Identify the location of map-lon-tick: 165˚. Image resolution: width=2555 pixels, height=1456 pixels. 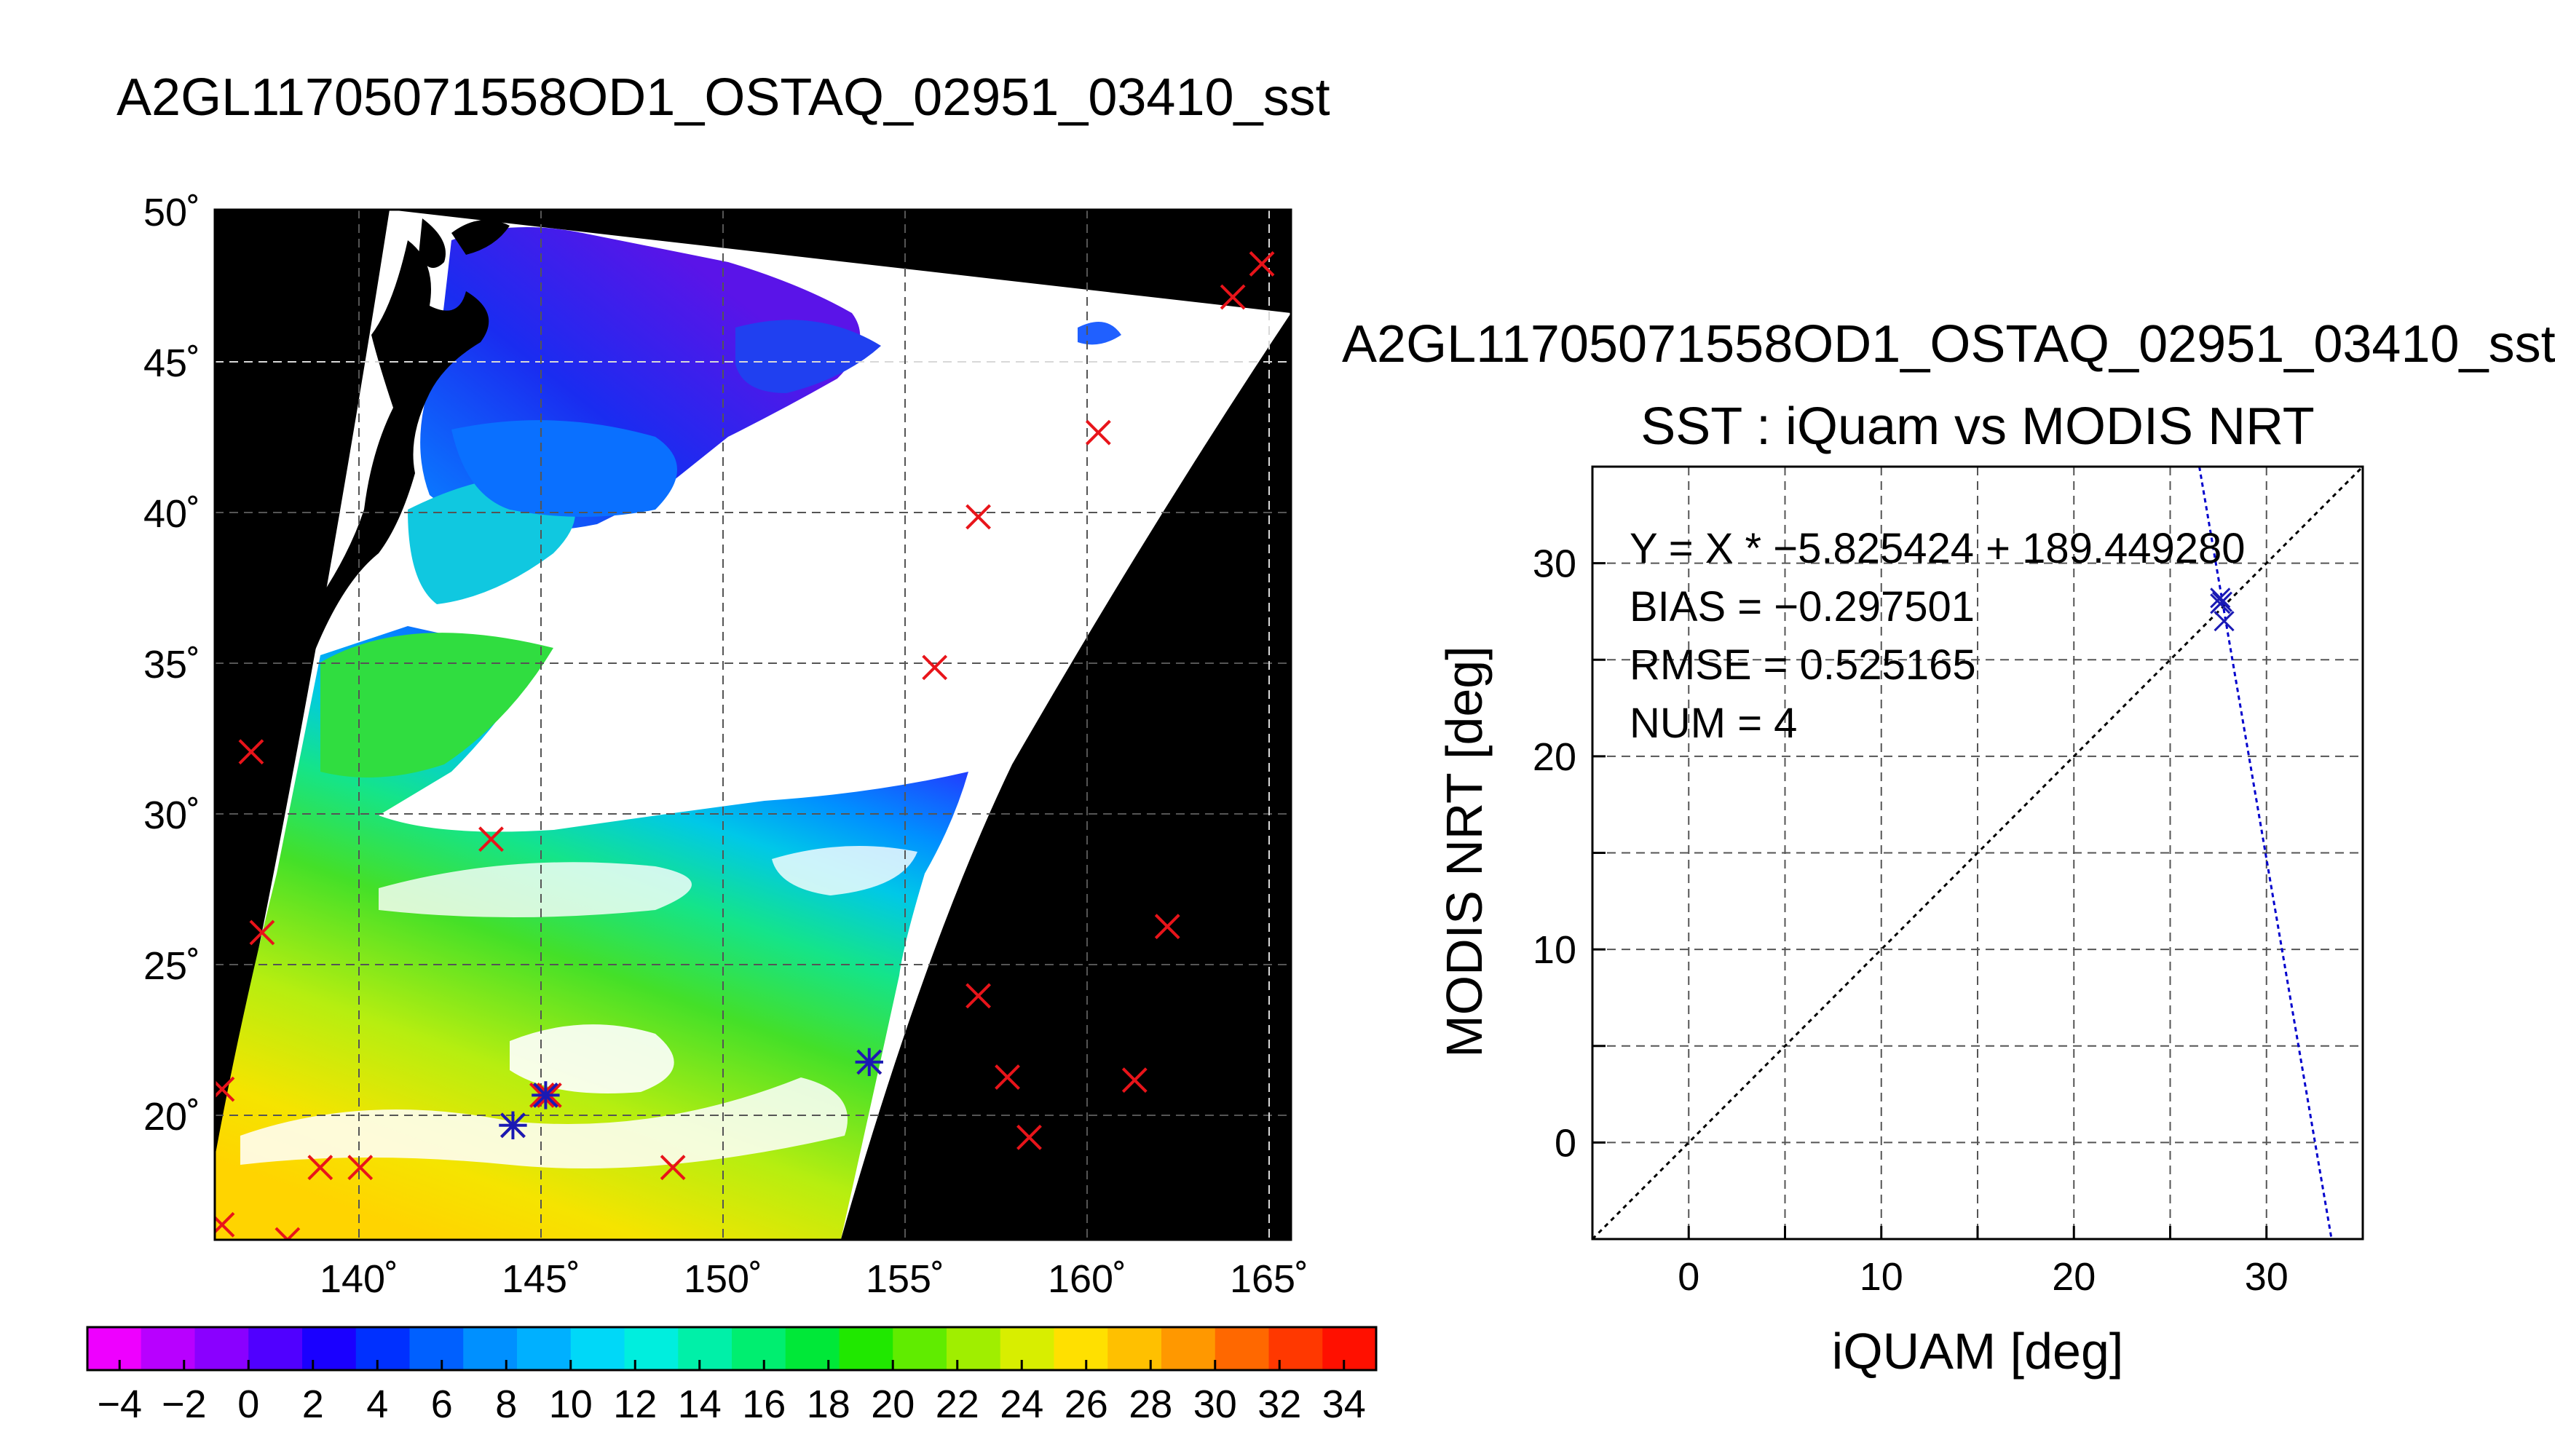
(1269, 1279).